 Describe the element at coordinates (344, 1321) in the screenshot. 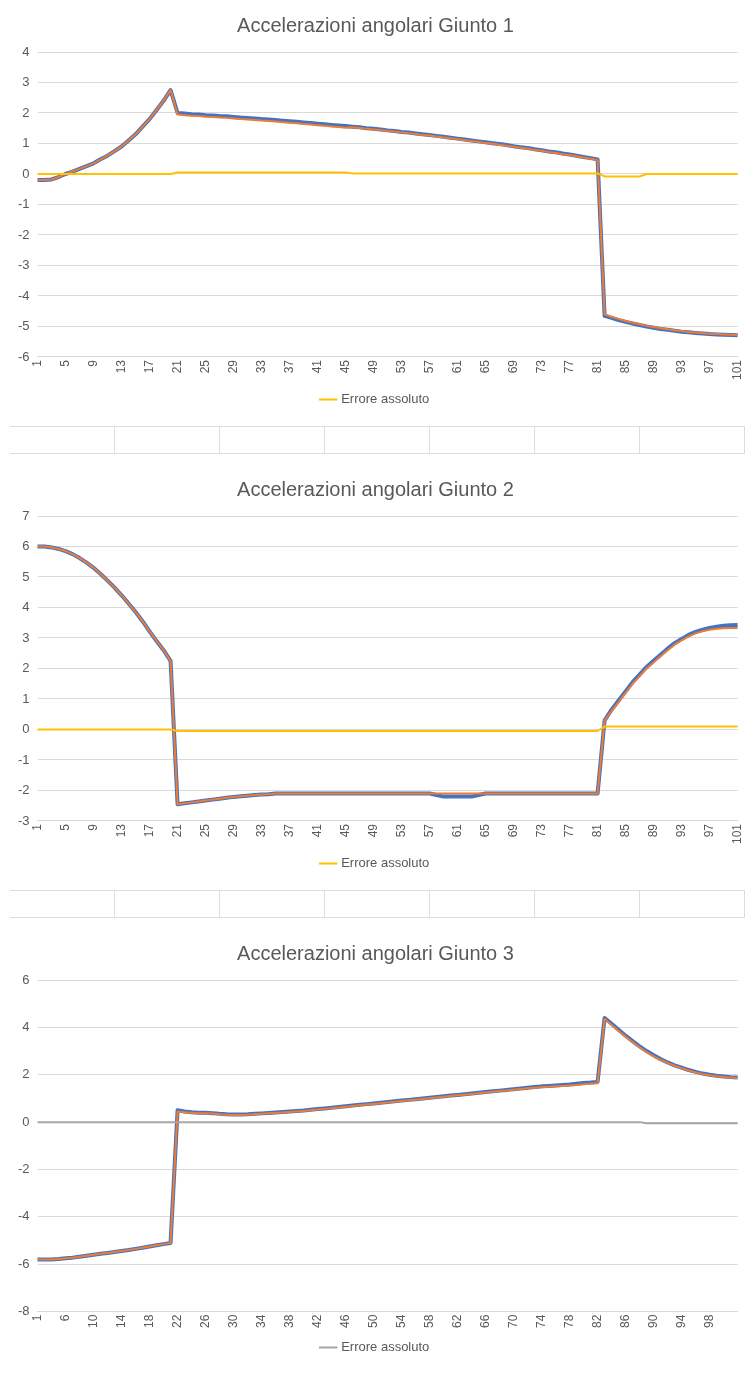

I see `x-tick-label: 46` at that location.